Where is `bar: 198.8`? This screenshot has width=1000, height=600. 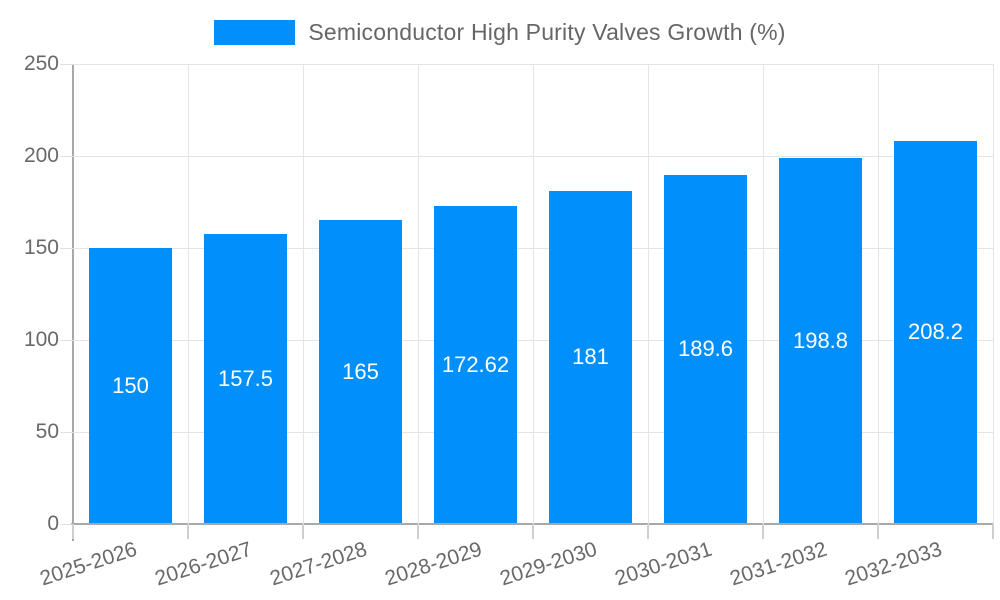
bar: 198.8 is located at coordinates (820, 340).